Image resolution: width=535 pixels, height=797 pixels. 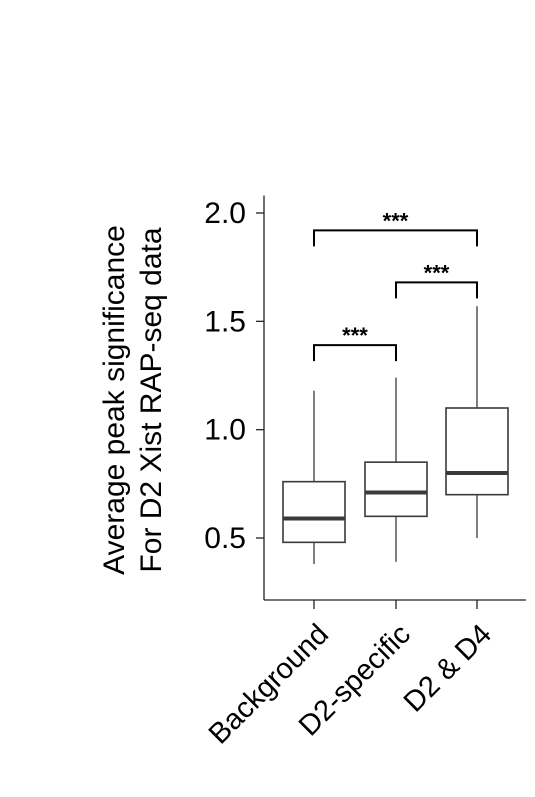 I want to click on significance-bracket-2: ***, so click(x=436, y=279).